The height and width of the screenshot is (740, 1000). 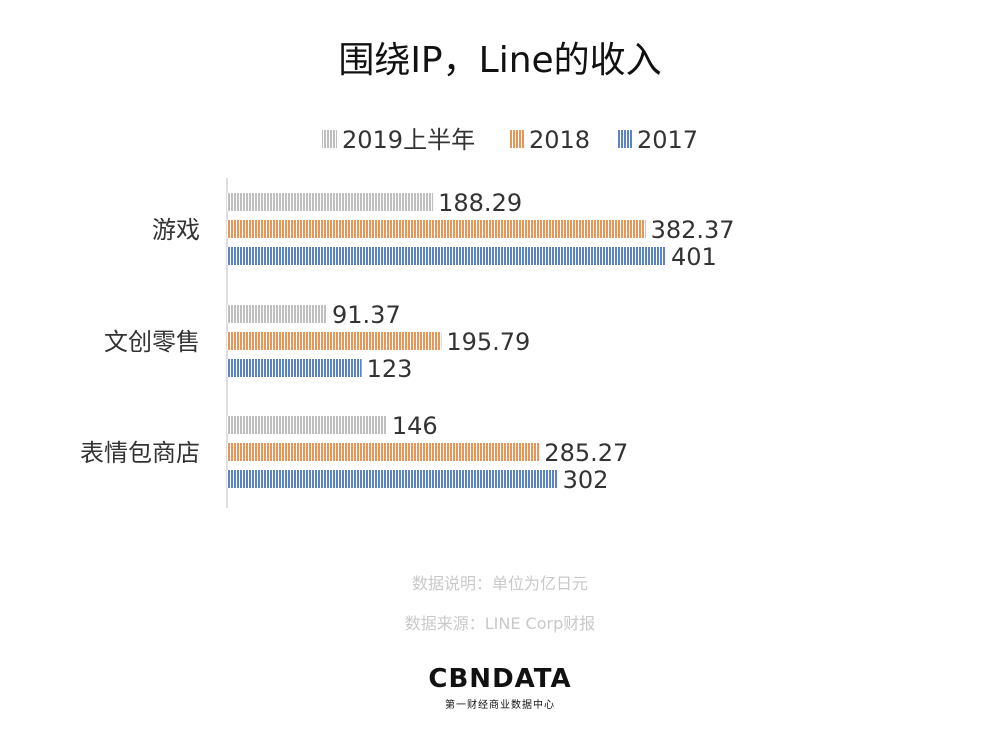 What do you see at coordinates (415, 426) in the screenshot?
I see `data-label-表情包商店-2019上半年: 146` at bounding box center [415, 426].